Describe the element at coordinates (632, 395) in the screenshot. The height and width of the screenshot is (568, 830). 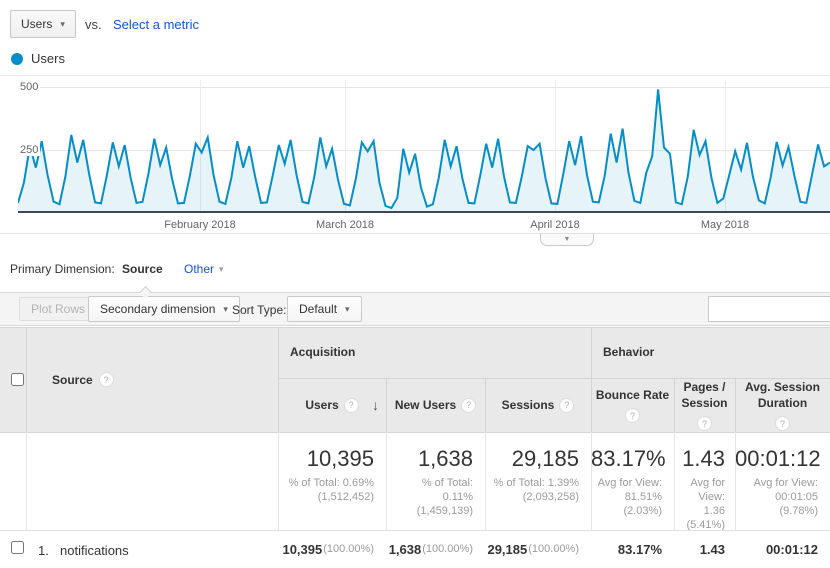
I see `bounce-rate-header-label: Bounce Rate` at that location.